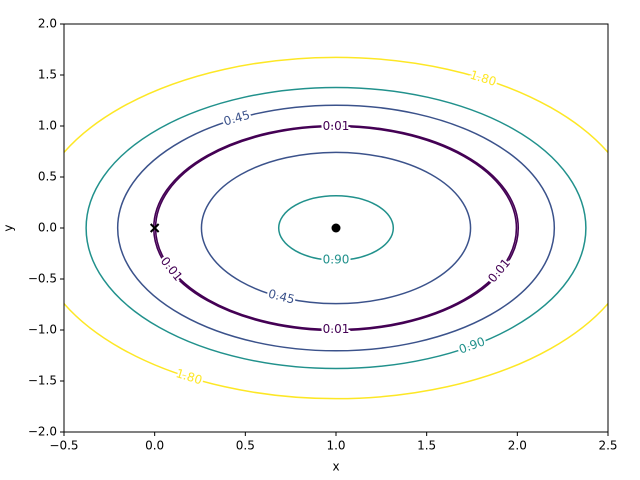 The height and width of the screenshot is (480, 640). I want to click on y-tick-label: −1.5, so click(42, 381).